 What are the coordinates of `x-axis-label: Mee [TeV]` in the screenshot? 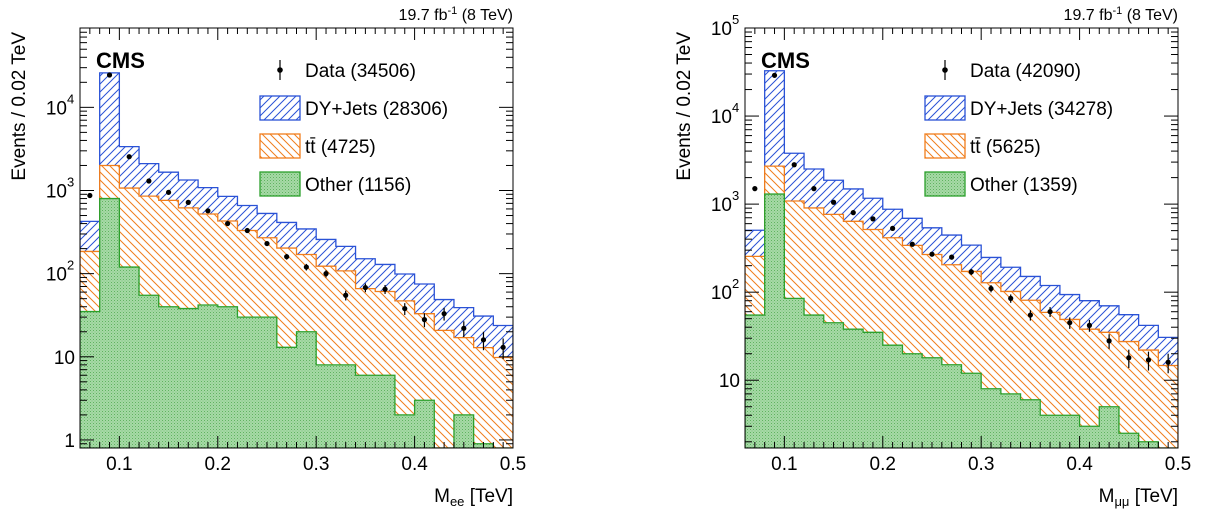 It's located at (473, 497).